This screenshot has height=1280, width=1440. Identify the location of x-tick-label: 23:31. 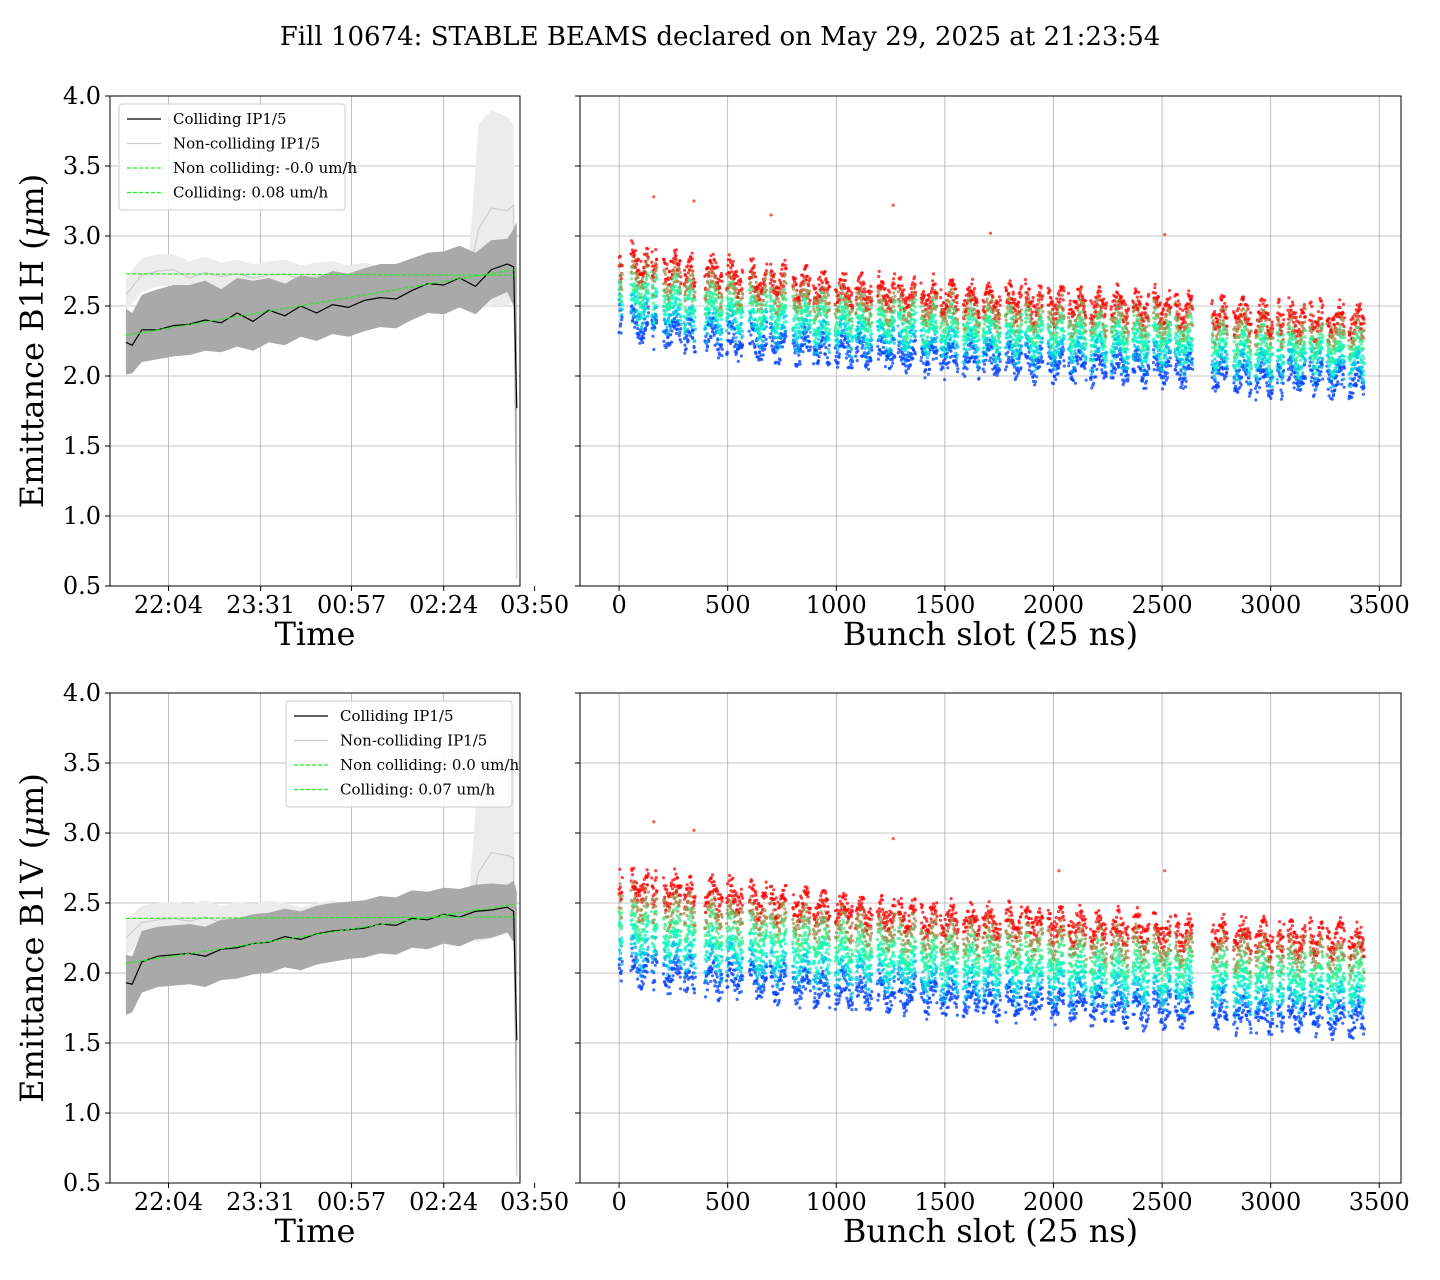
(260, 605).